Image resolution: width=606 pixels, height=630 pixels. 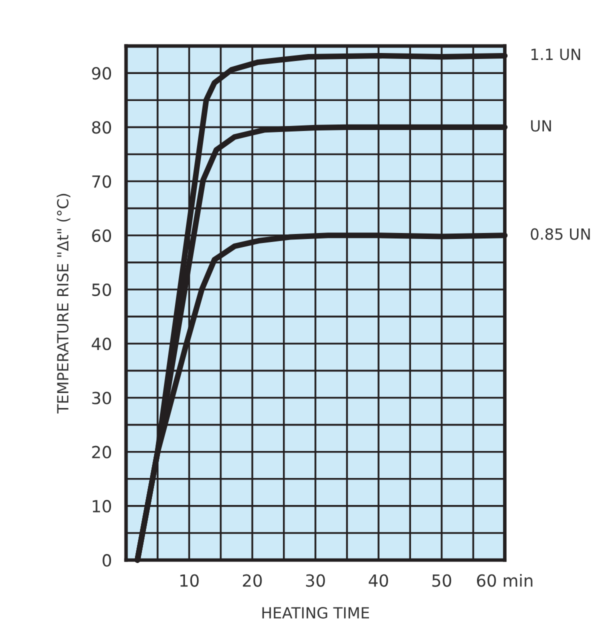 I want to click on y-tick-label: 70, so click(x=102, y=181).